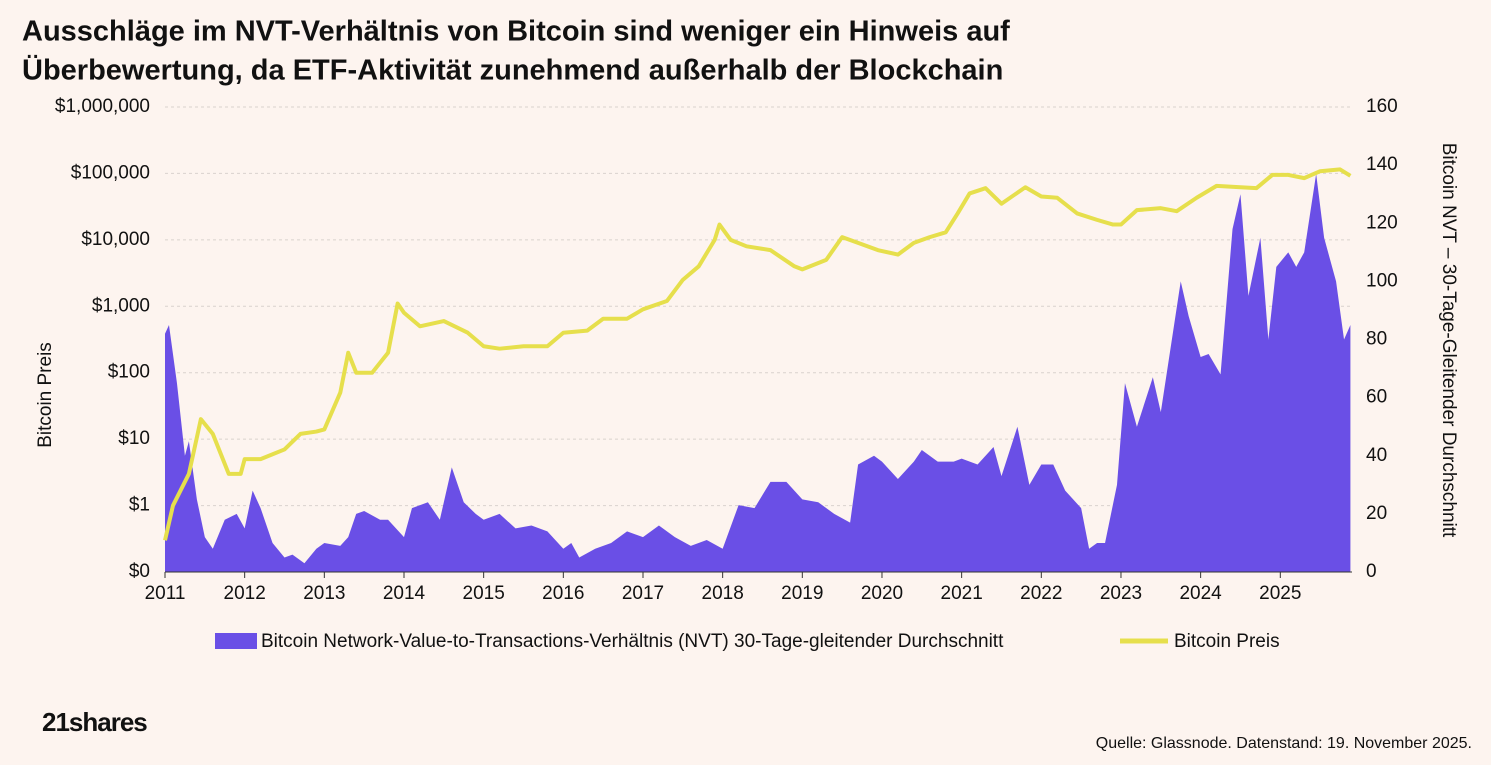  Describe the element at coordinates (324, 593) in the screenshot. I see `x-tick-label: 2013` at that location.